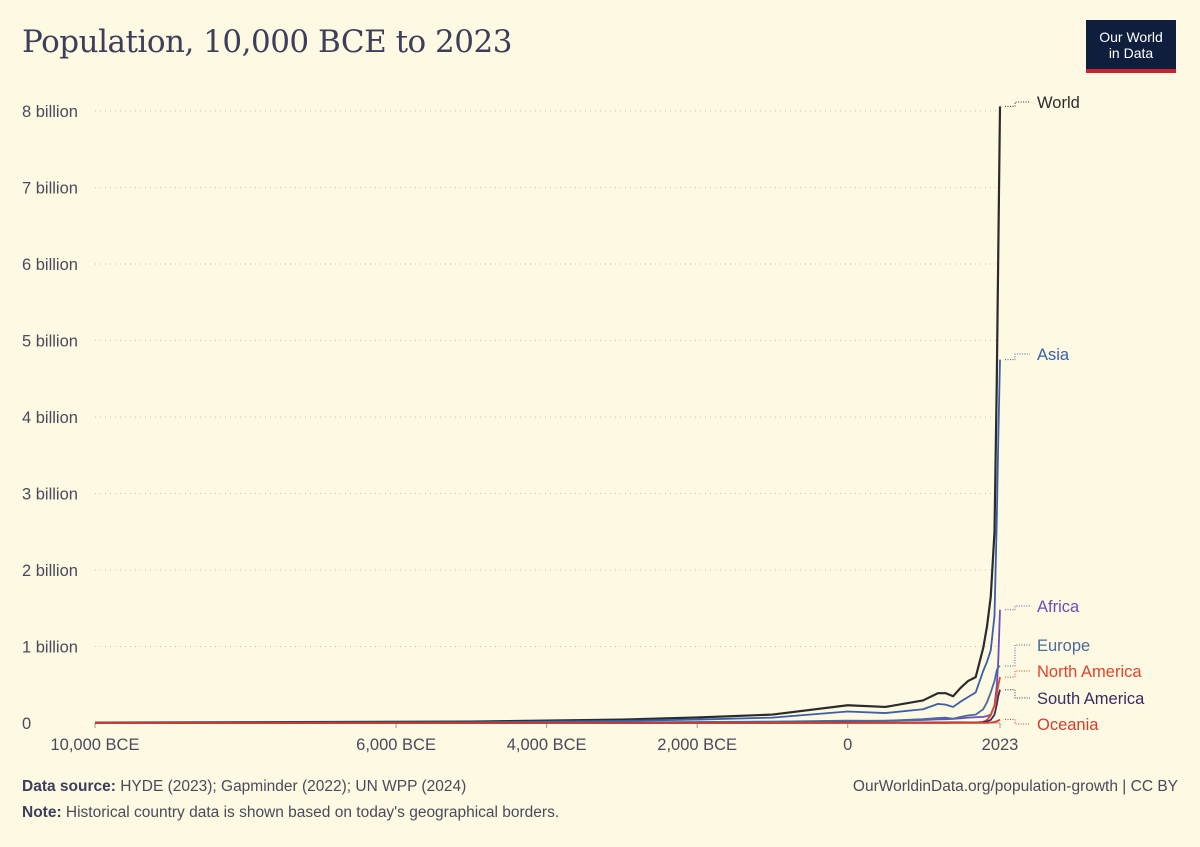  I want to click on owid-logo: Our World in Data, so click(1131, 46).